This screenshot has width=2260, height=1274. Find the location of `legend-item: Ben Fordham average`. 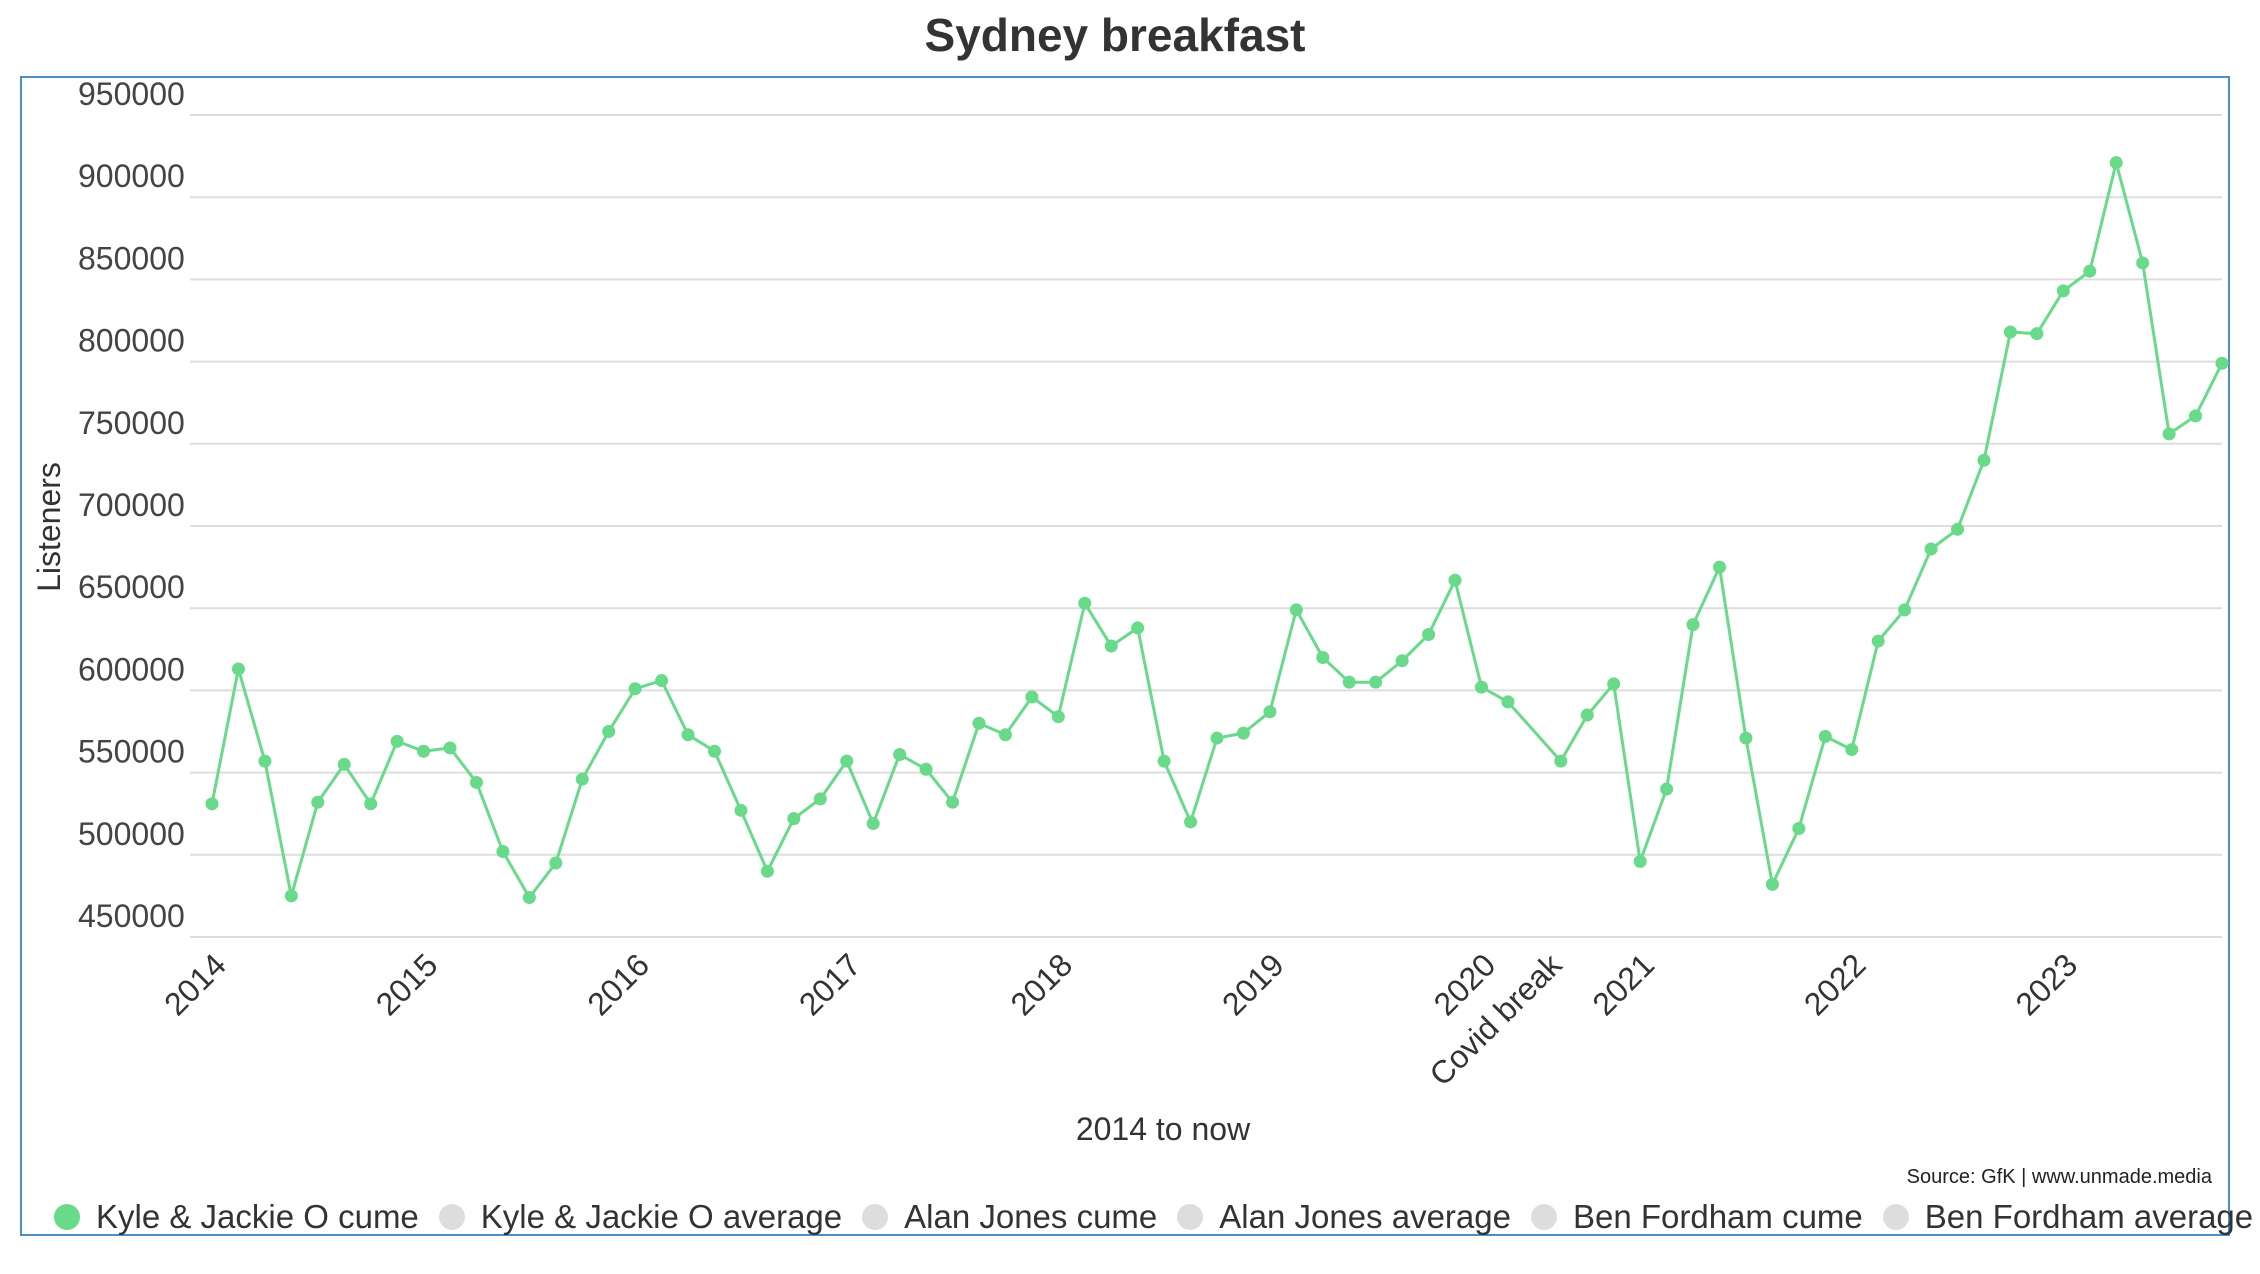

legend-item: Ben Fordham average is located at coordinates (2067, 1217).